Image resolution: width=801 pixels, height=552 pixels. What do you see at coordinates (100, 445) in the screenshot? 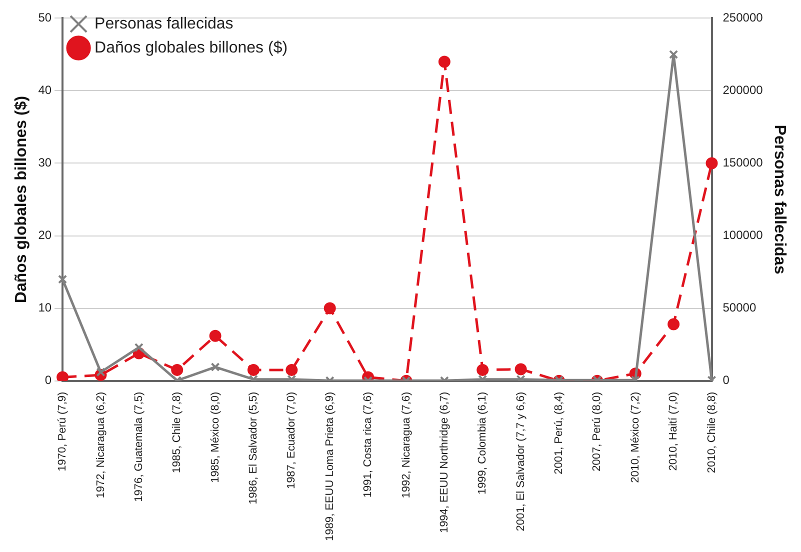
I see `x-tick-label: 1972, Nicaragua (6,2)` at bounding box center [100, 445].